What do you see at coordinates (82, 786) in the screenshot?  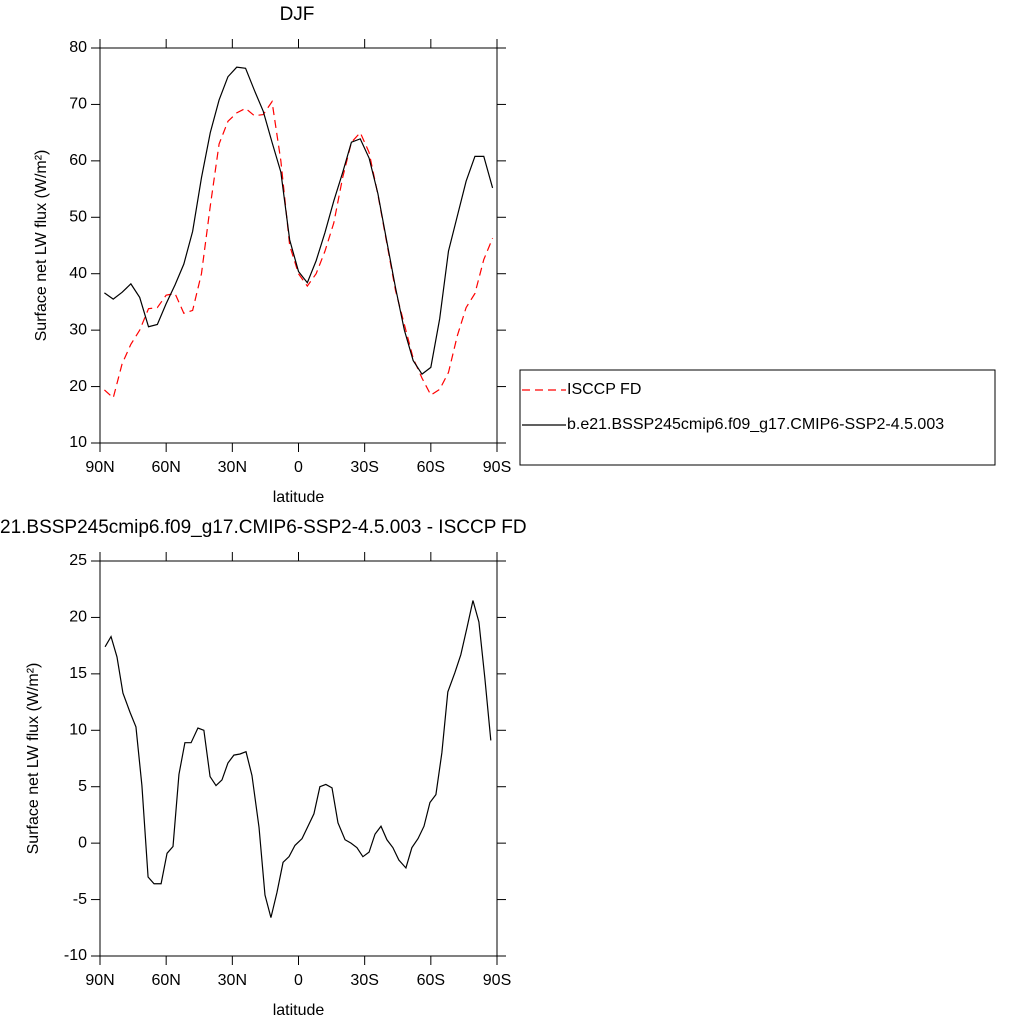 I see `y-tick-label: 5` at bounding box center [82, 786].